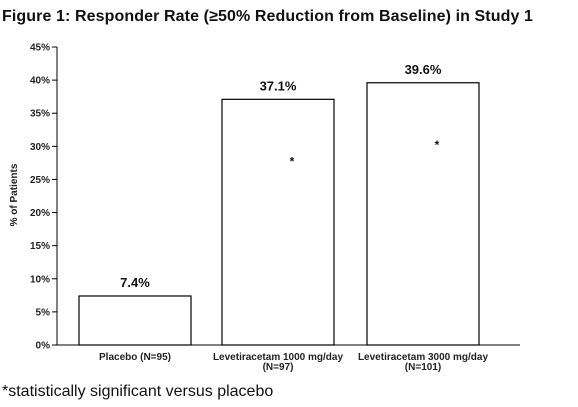  What do you see at coordinates (14, 194) in the screenshot?
I see `y-axis-label: % of Patients` at bounding box center [14, 194].